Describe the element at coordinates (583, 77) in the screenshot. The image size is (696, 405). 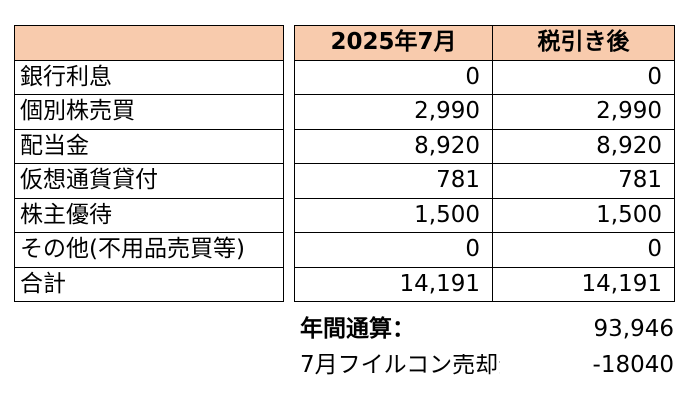
I see `cell-bank-interest-after-tax: 0` at that location.